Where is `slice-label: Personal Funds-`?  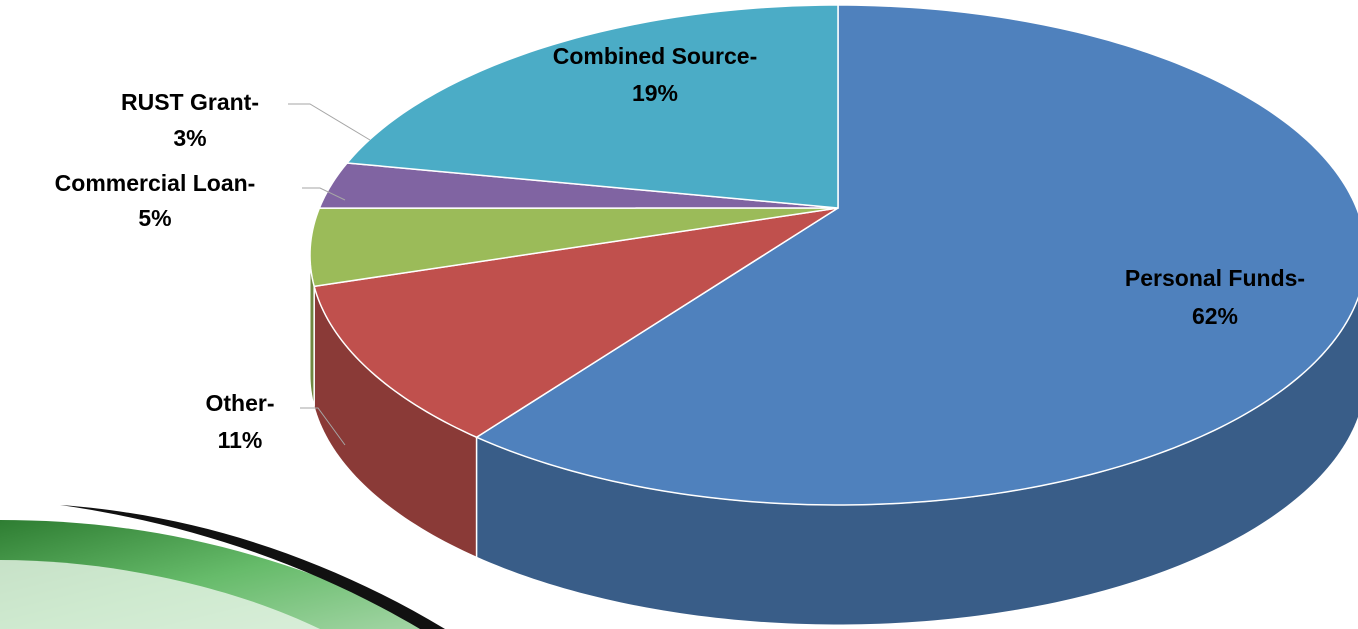
slice-label: Personal Funds- is located at coordinates (1215, 278).